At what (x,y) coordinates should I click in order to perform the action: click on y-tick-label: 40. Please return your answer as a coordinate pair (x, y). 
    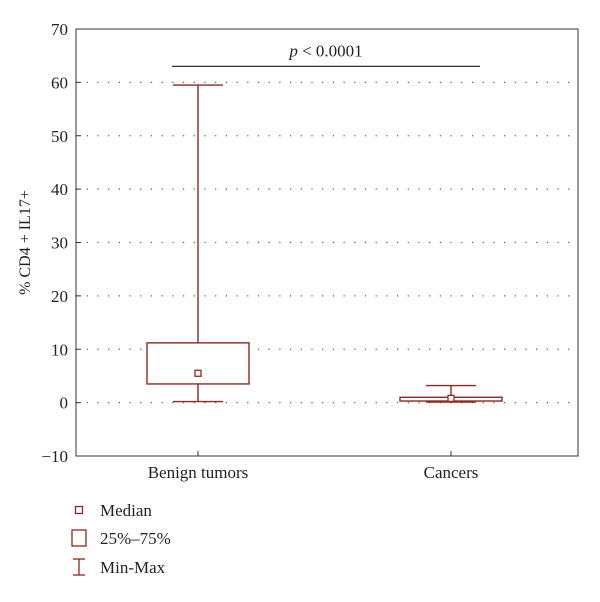
    Looking at the image, I should click on (59, 189).